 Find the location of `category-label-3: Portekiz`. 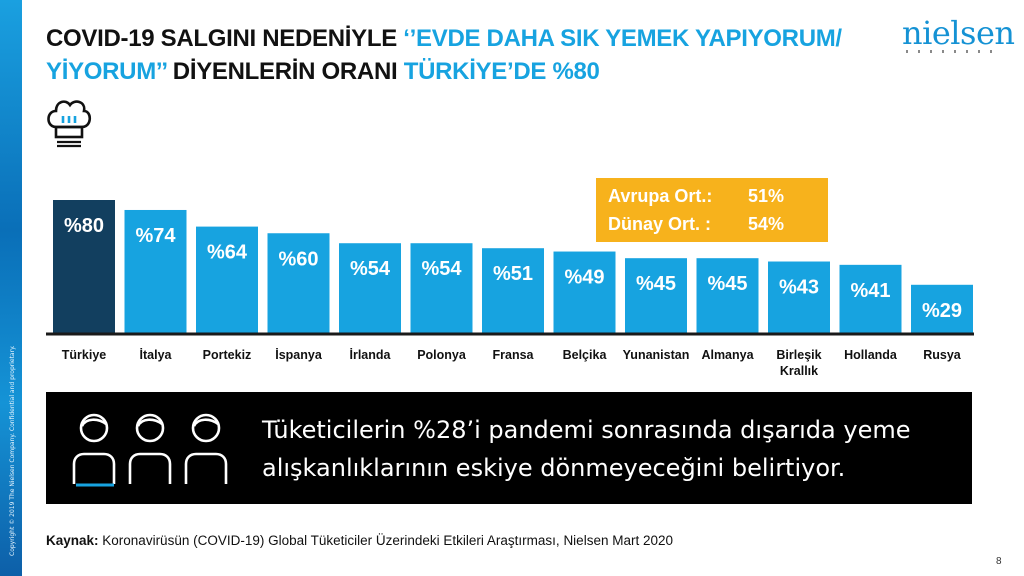

category-label-3: Portekiz is located at coordinates (227, 355).